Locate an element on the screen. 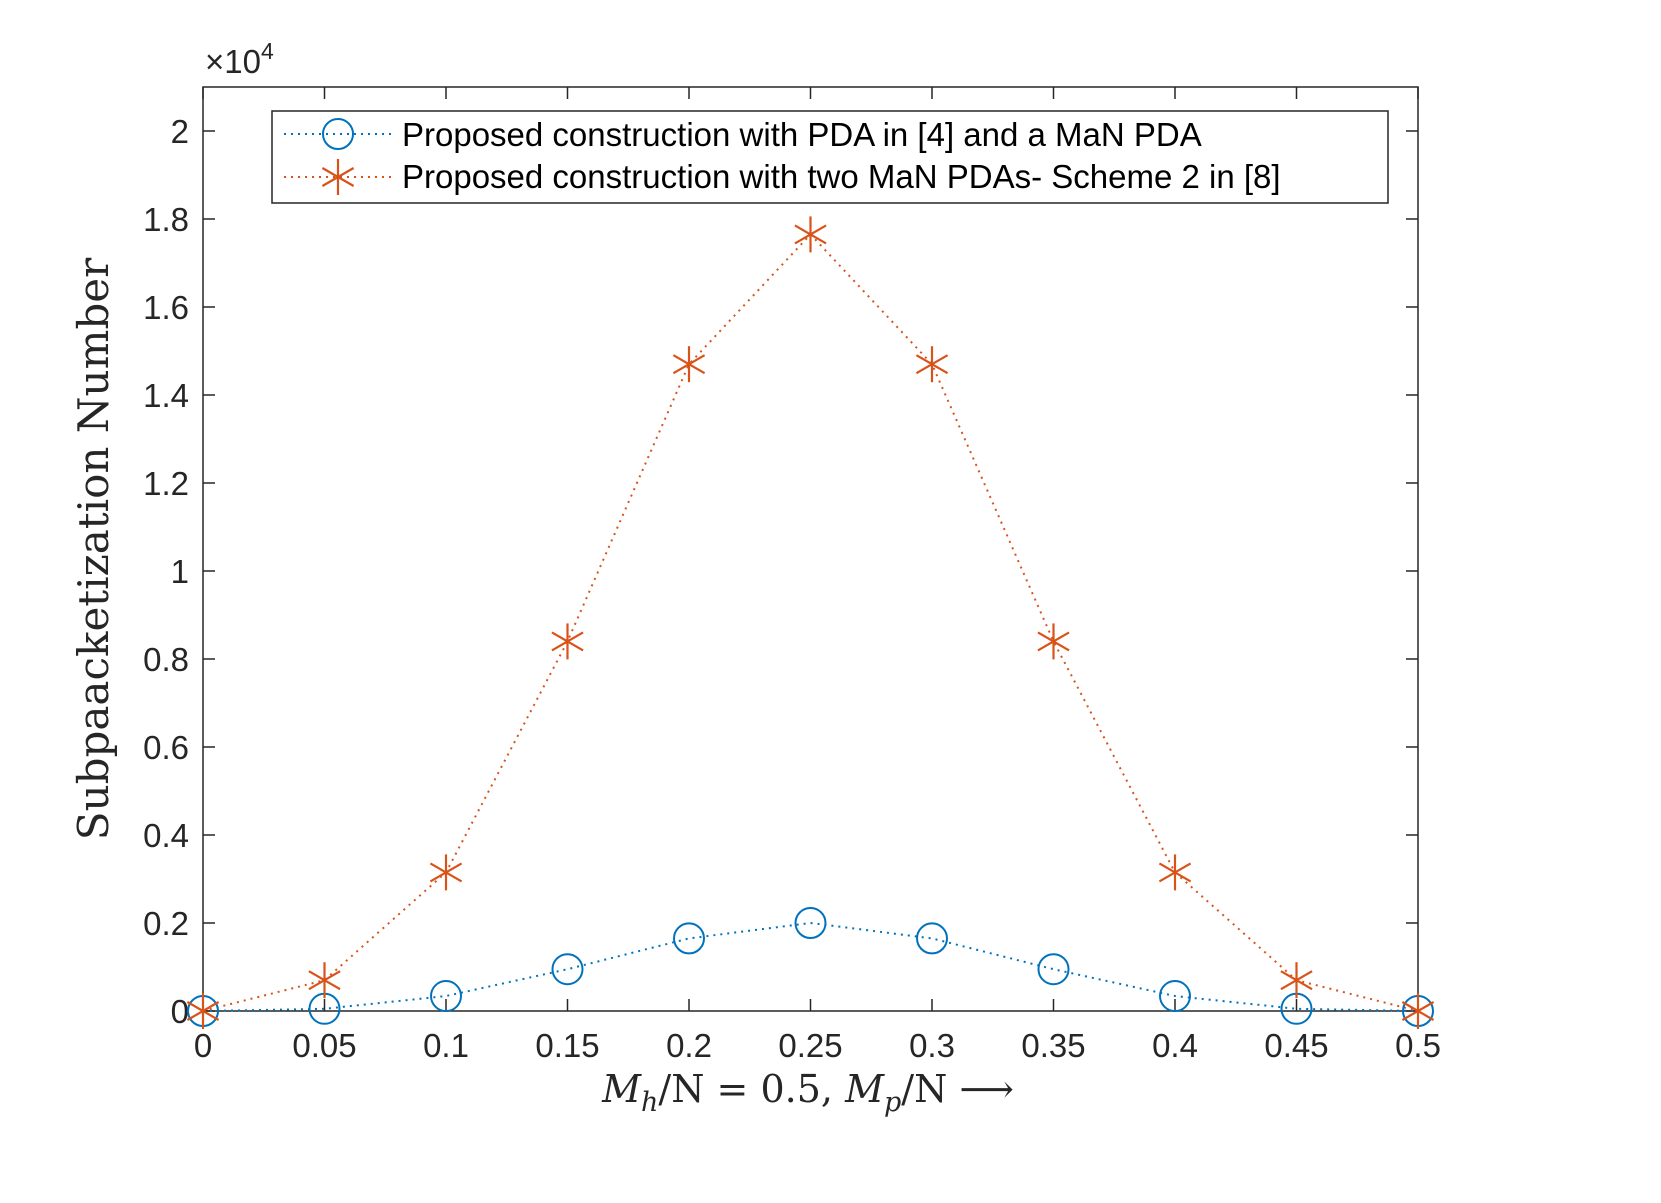 The height and width of the screenshot is (1203, 1661). y-tick-label: 1 is located at coordinates (180, 571).